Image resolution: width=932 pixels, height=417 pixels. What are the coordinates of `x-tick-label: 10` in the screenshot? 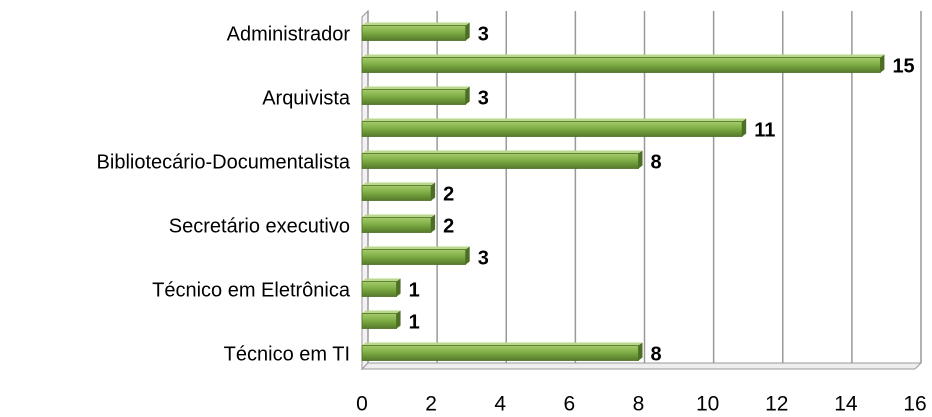 It's located at (707, 404).